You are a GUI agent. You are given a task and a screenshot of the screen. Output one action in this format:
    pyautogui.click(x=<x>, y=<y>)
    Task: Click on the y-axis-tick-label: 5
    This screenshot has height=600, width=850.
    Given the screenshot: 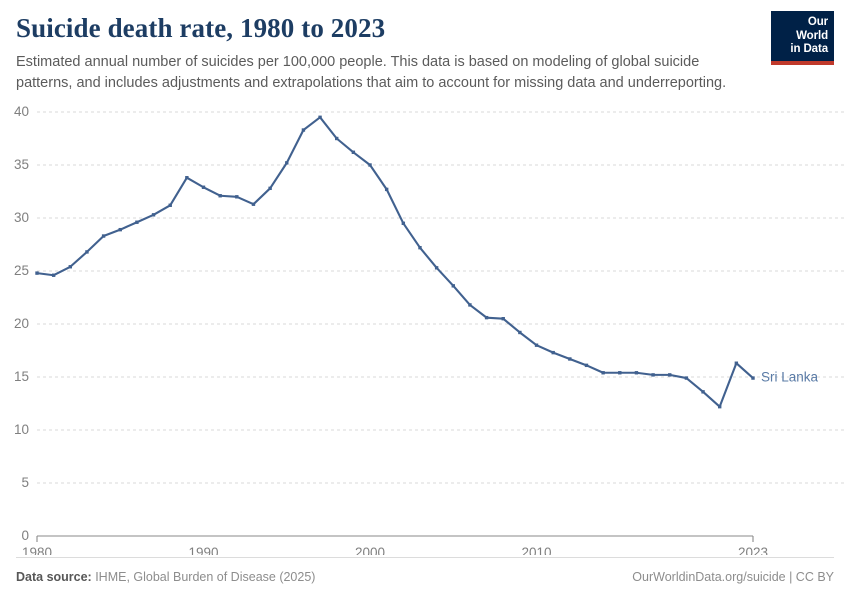 What is the action you would take?
    pyautogui.click(x=25, y=482)
    